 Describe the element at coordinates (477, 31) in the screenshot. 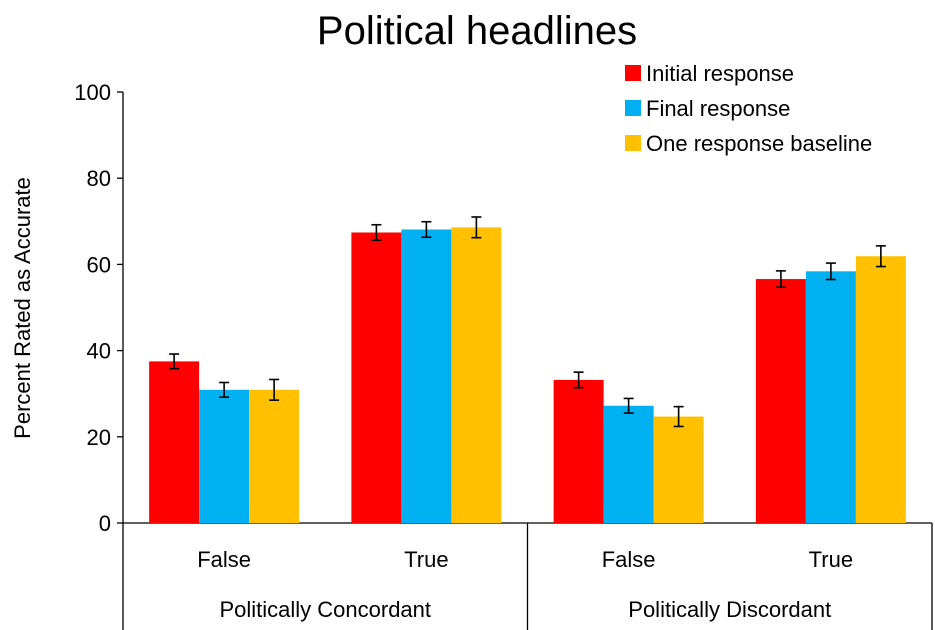

I see `chart-title: Political headlines` at that location.